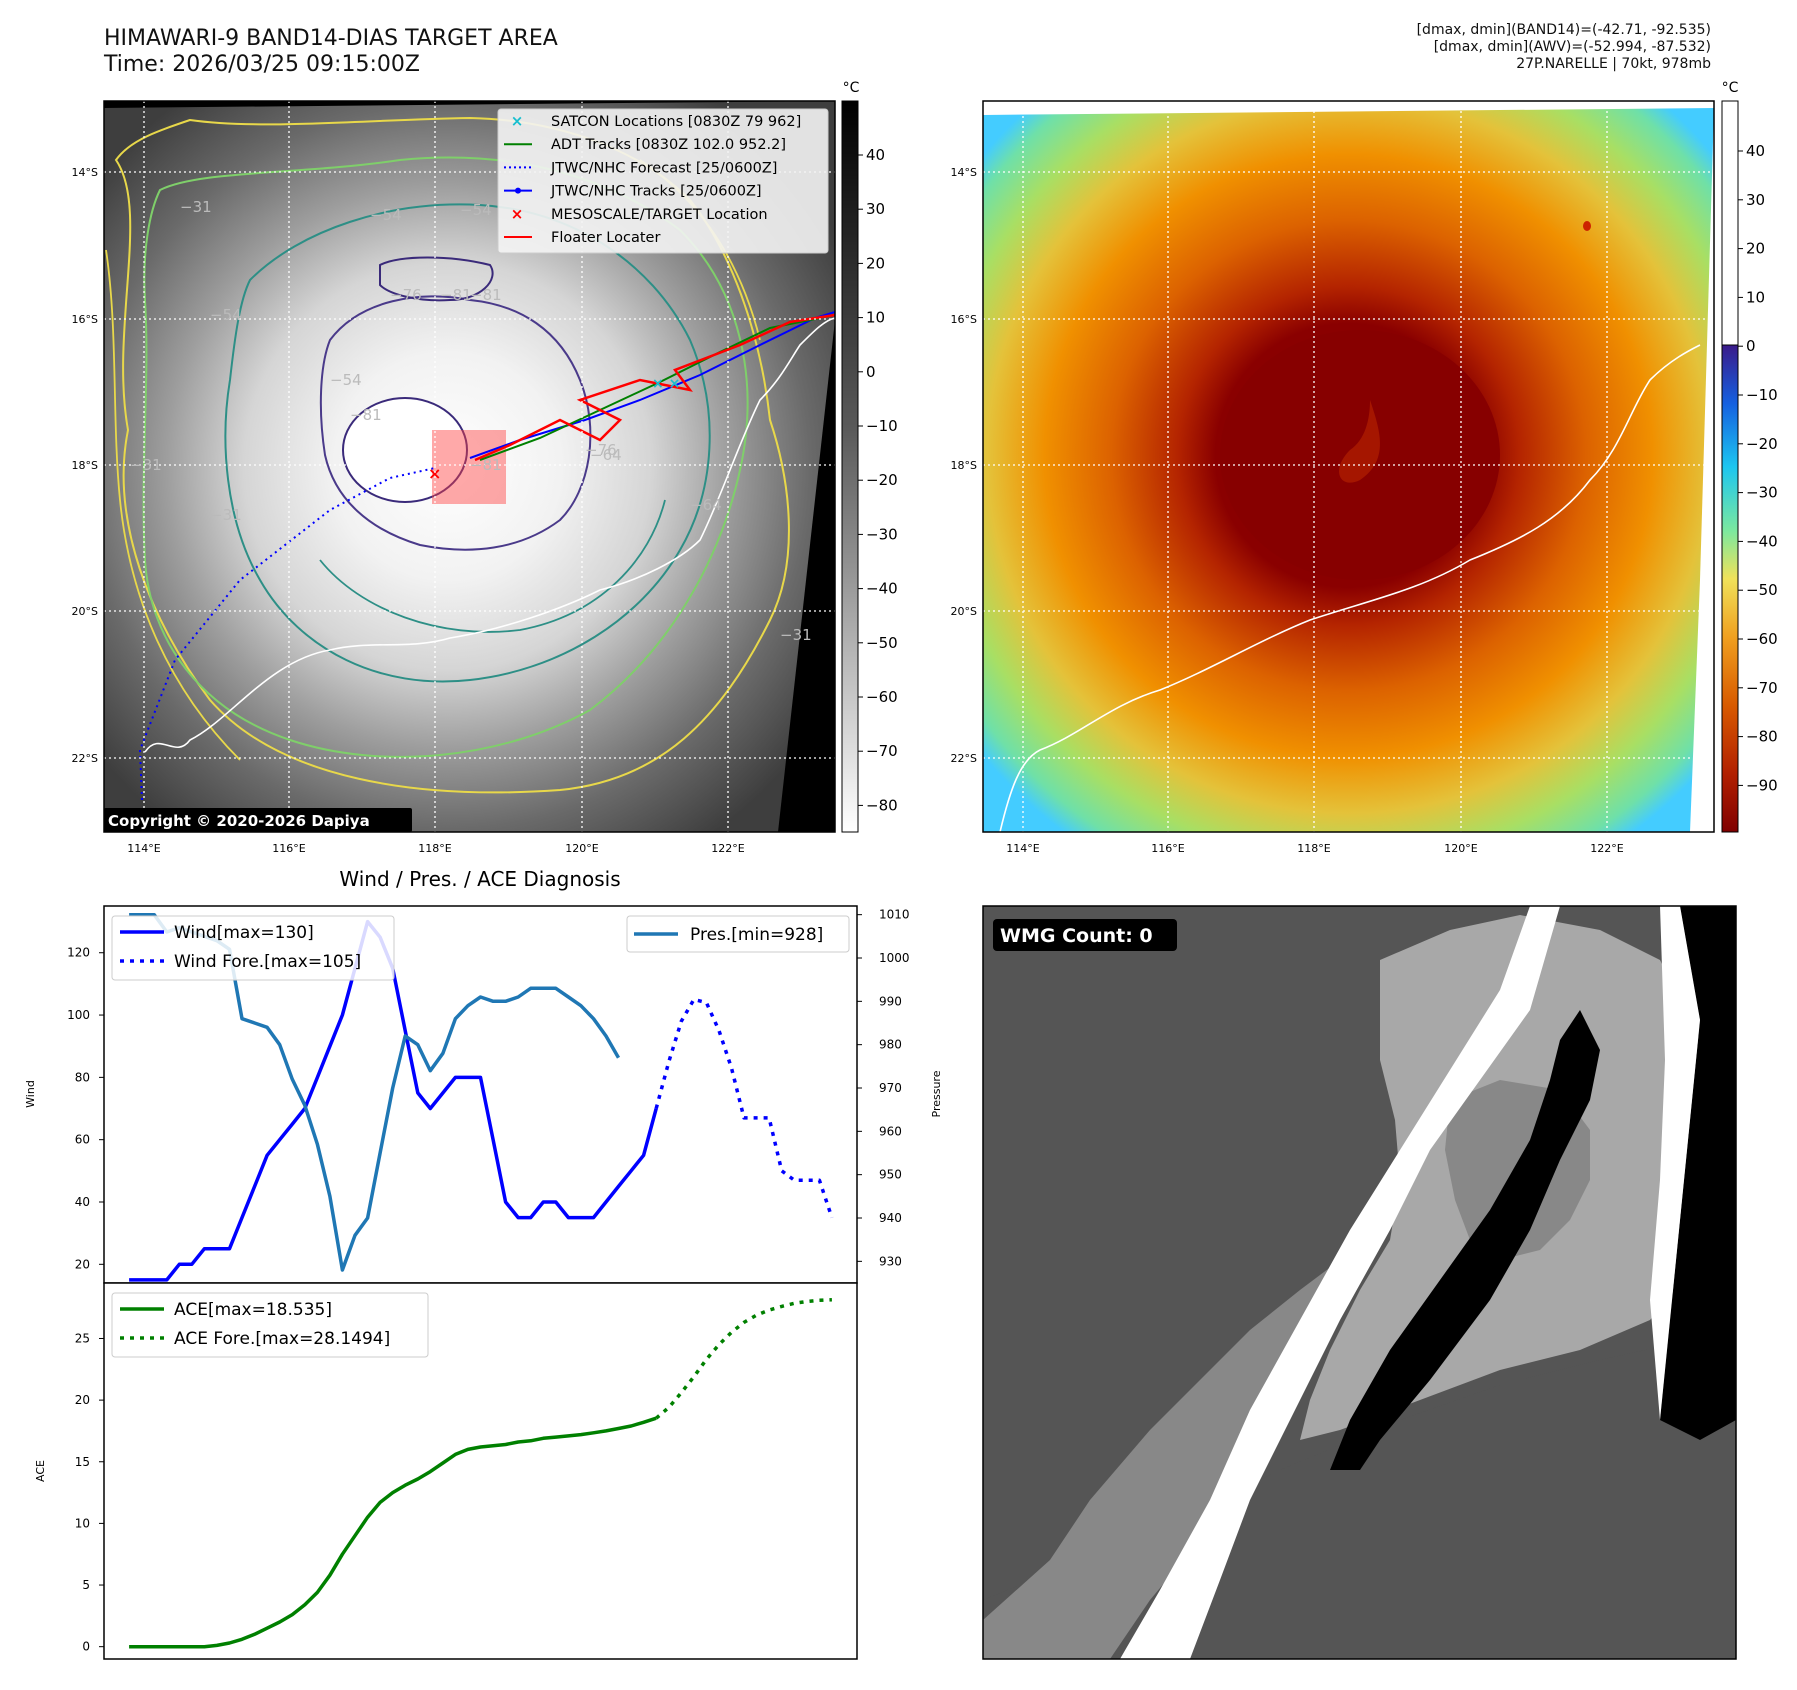 This screenshot has width=1797, height=1690. Describe the element at coordinates (878, 480) in the screenshot. I see `ir-colorbar-ticks: 40 30 20 10 0 −10 −20 −30 −40 −50 −60 −70 −80` at that location.